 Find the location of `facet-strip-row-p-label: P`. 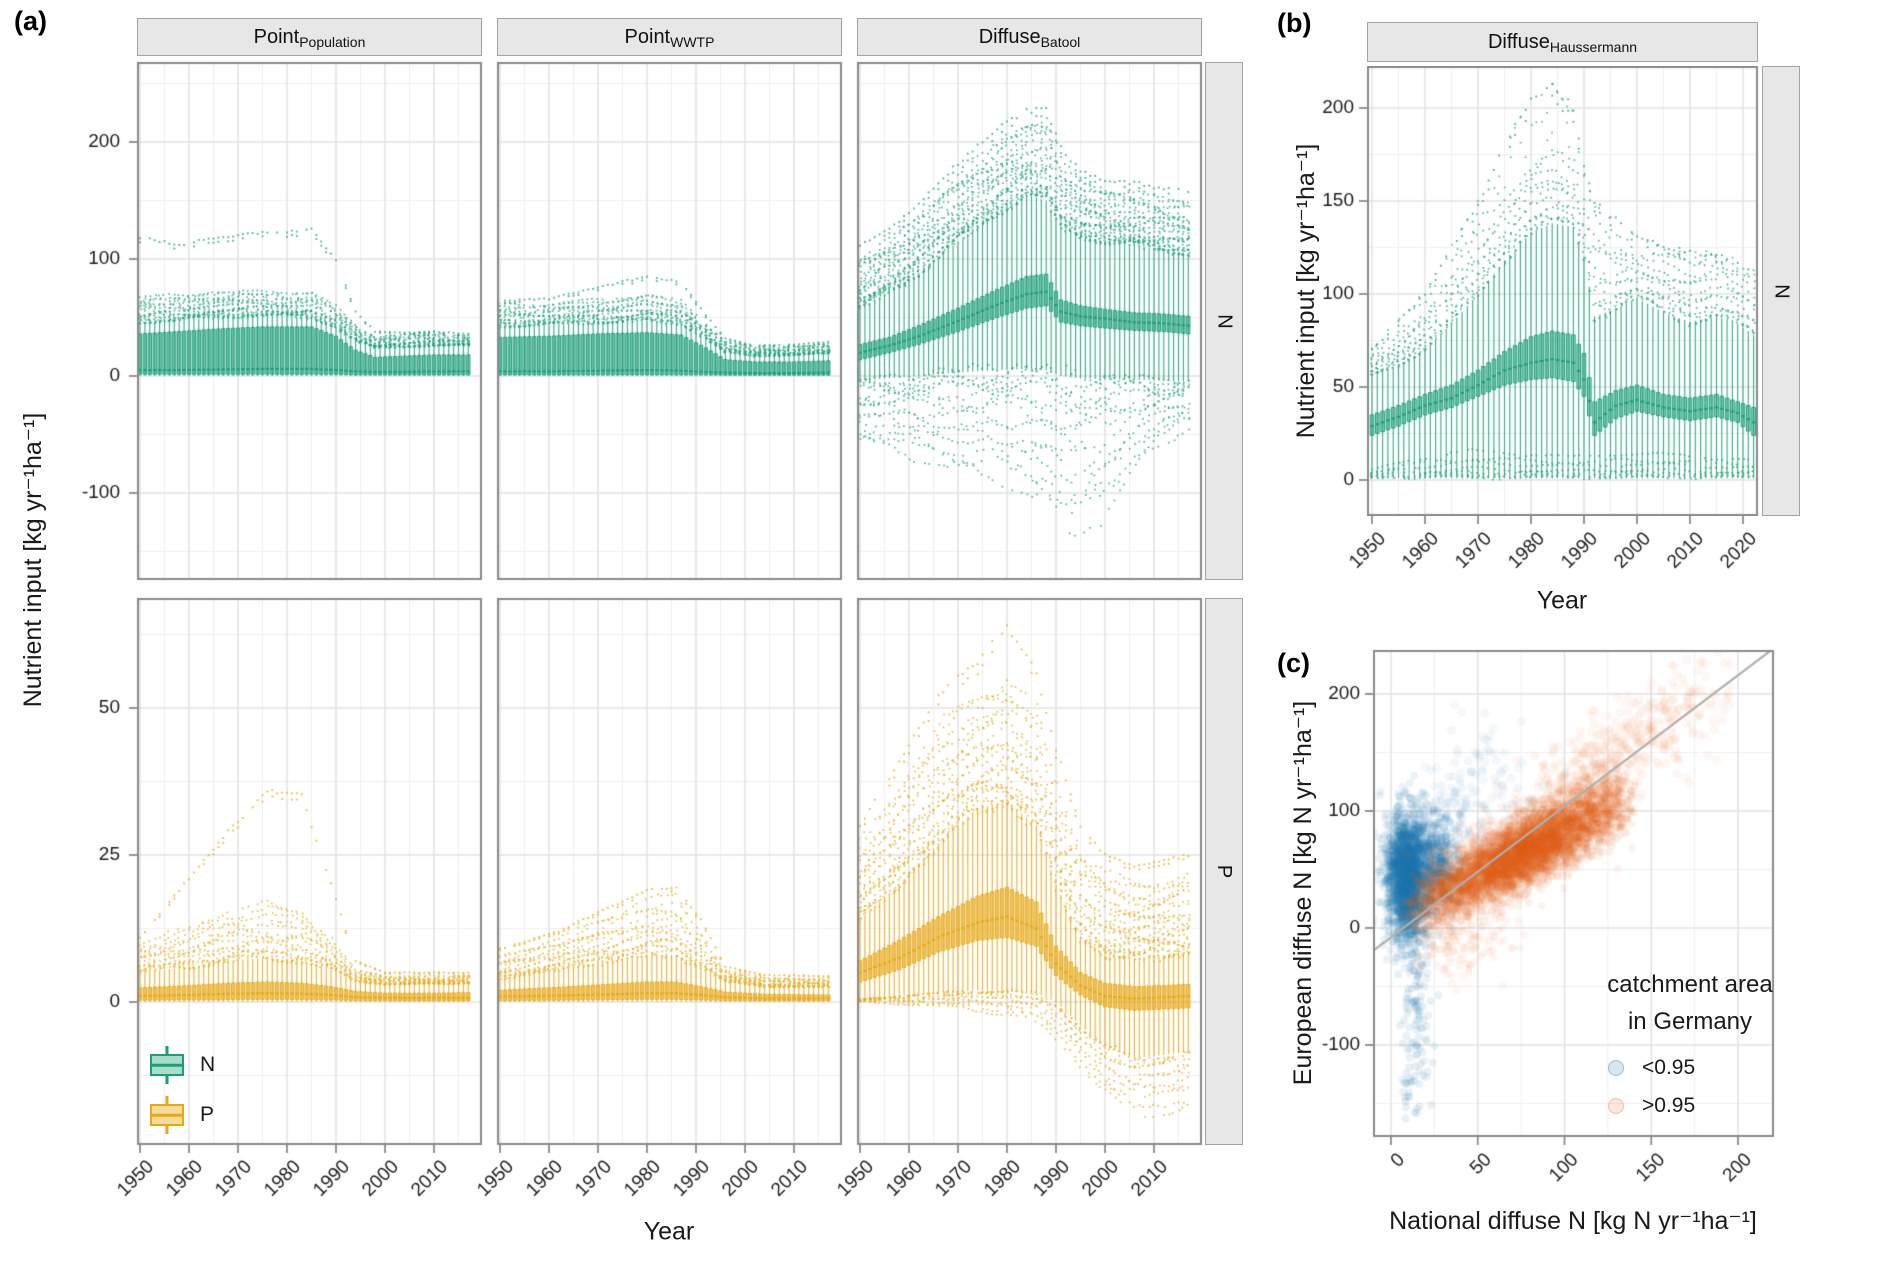

facet-strip-row-p-label: P is located at coordinates (1224, 871).